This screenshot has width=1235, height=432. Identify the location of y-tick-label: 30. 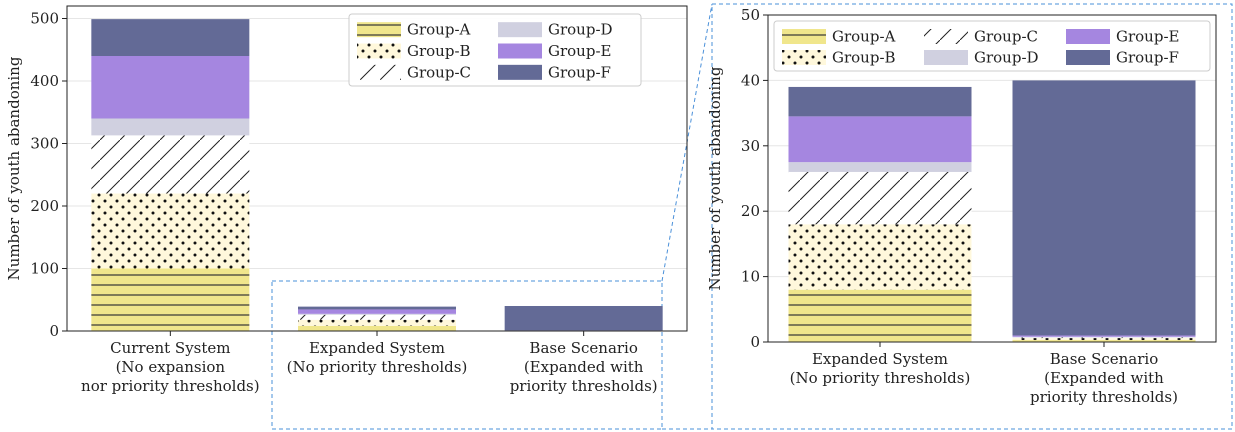
(750, 146).